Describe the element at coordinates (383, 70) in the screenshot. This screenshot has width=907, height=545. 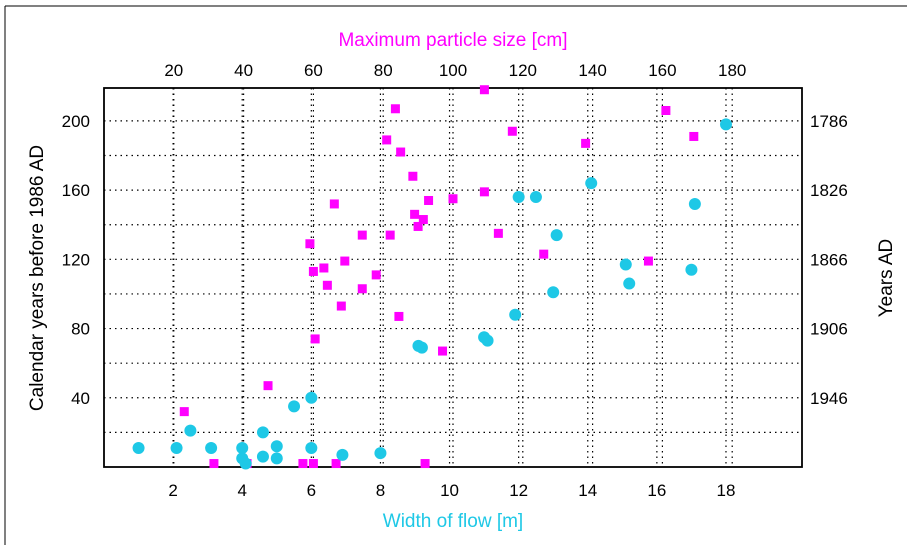
I see `x-top-tick-label: 80` at that location.